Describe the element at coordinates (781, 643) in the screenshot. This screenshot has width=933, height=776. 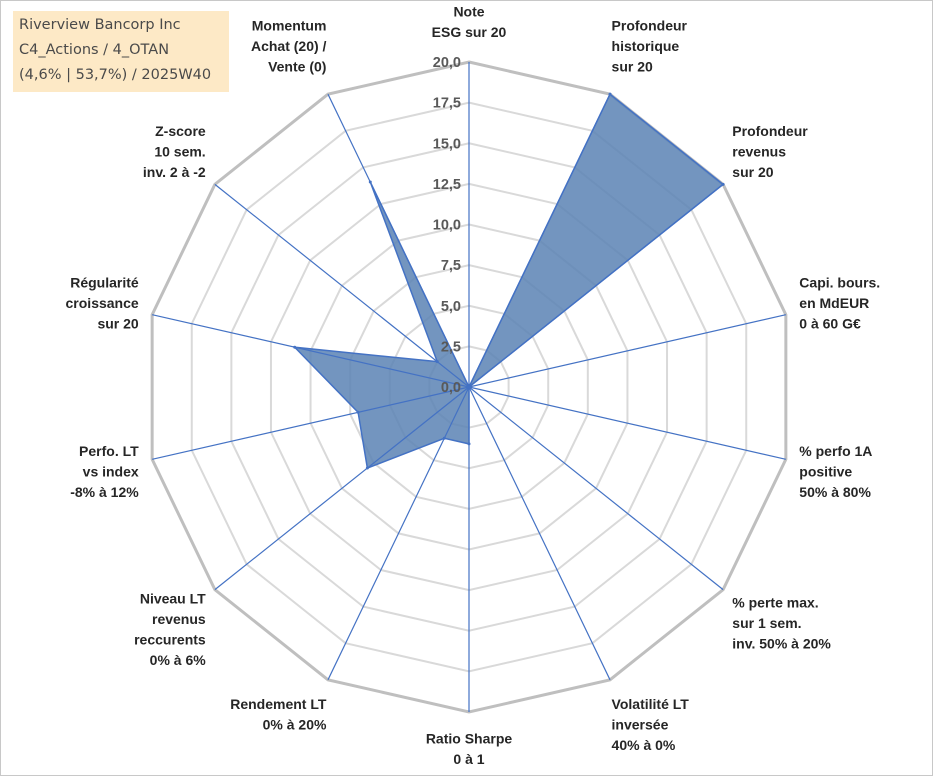
I see `category-label: inv. 50% à 20%` at that location.